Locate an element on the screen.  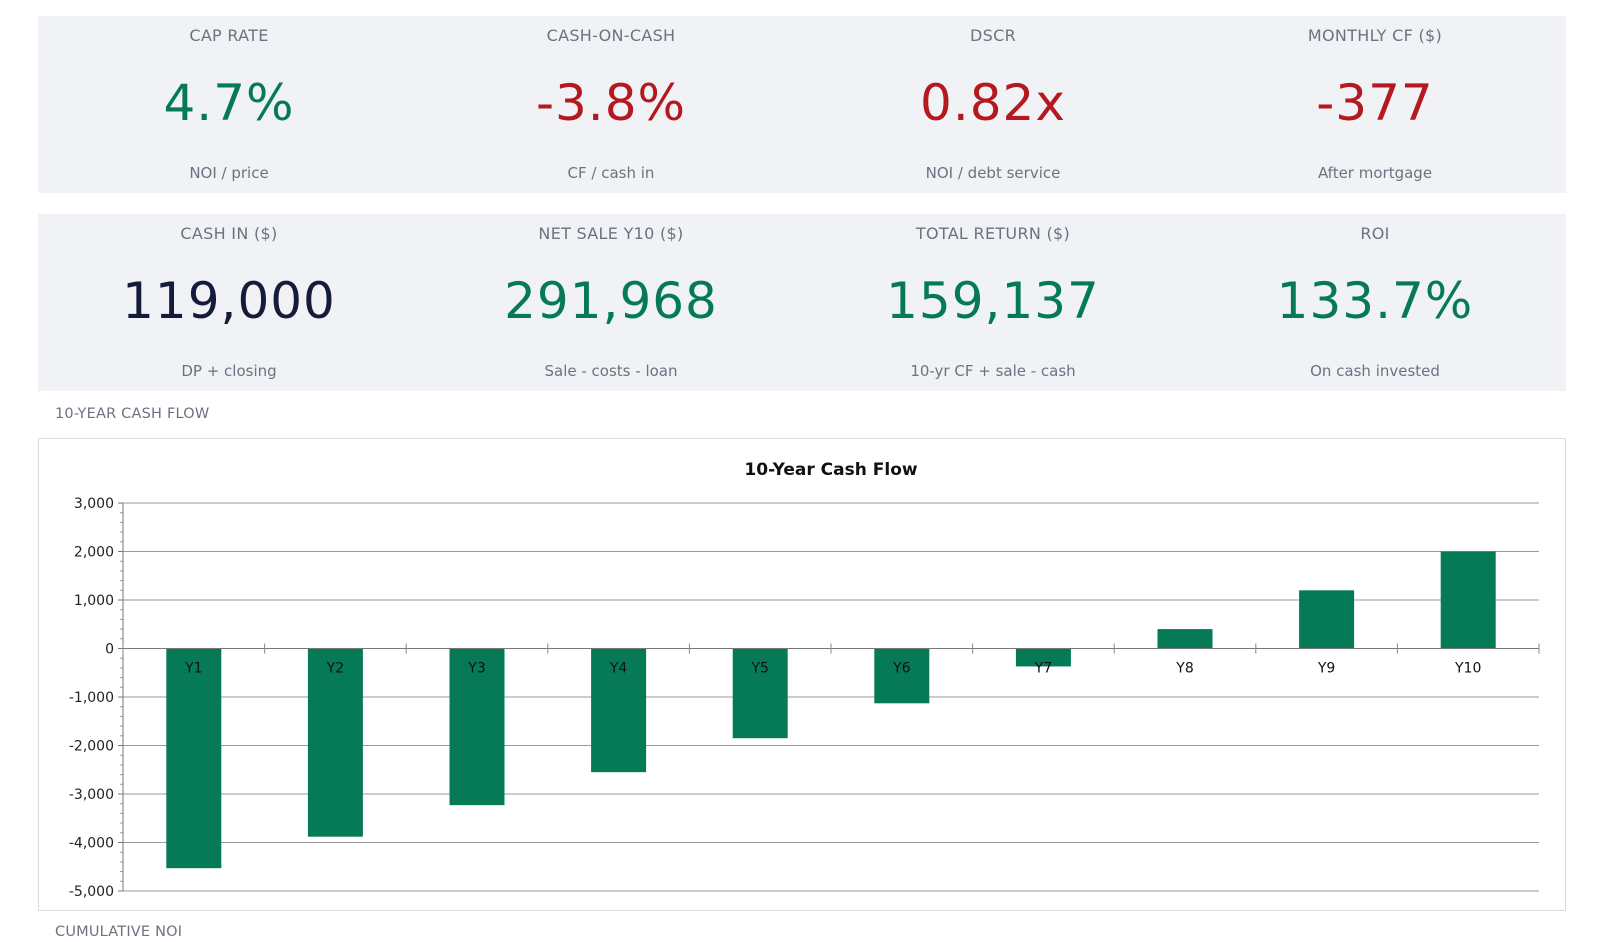
kpi-value: 119,000 is located at coordinates (229, 301).